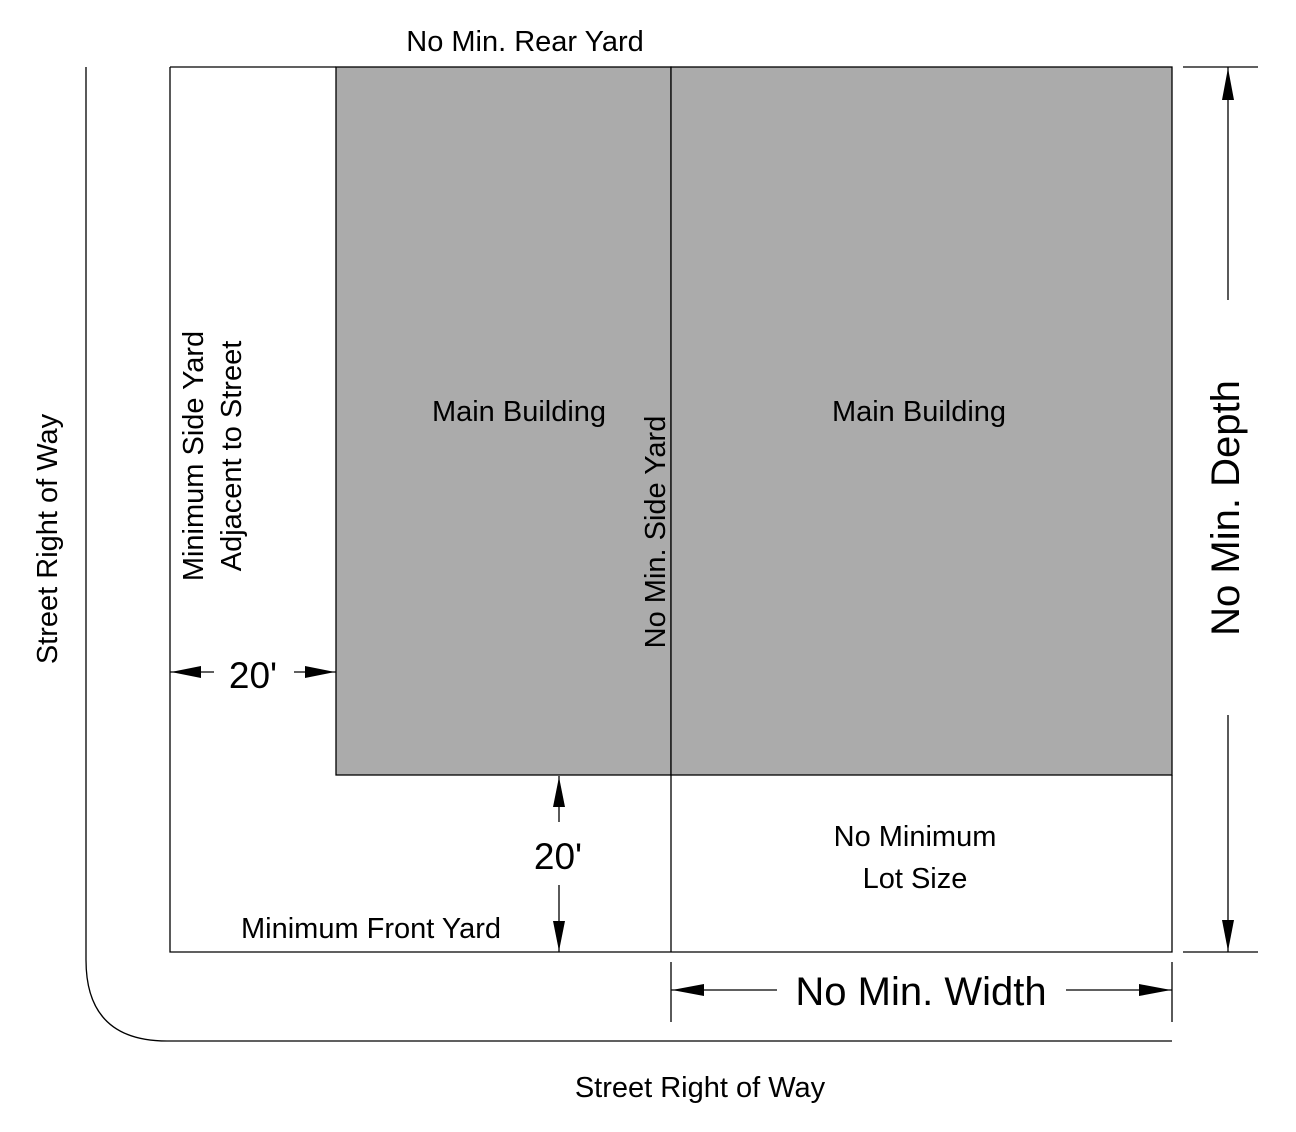  What do you see at coordinates (519, 412) in the screenshot?
I see `building-left-label: Main Building` at bounding box center [519, 412].